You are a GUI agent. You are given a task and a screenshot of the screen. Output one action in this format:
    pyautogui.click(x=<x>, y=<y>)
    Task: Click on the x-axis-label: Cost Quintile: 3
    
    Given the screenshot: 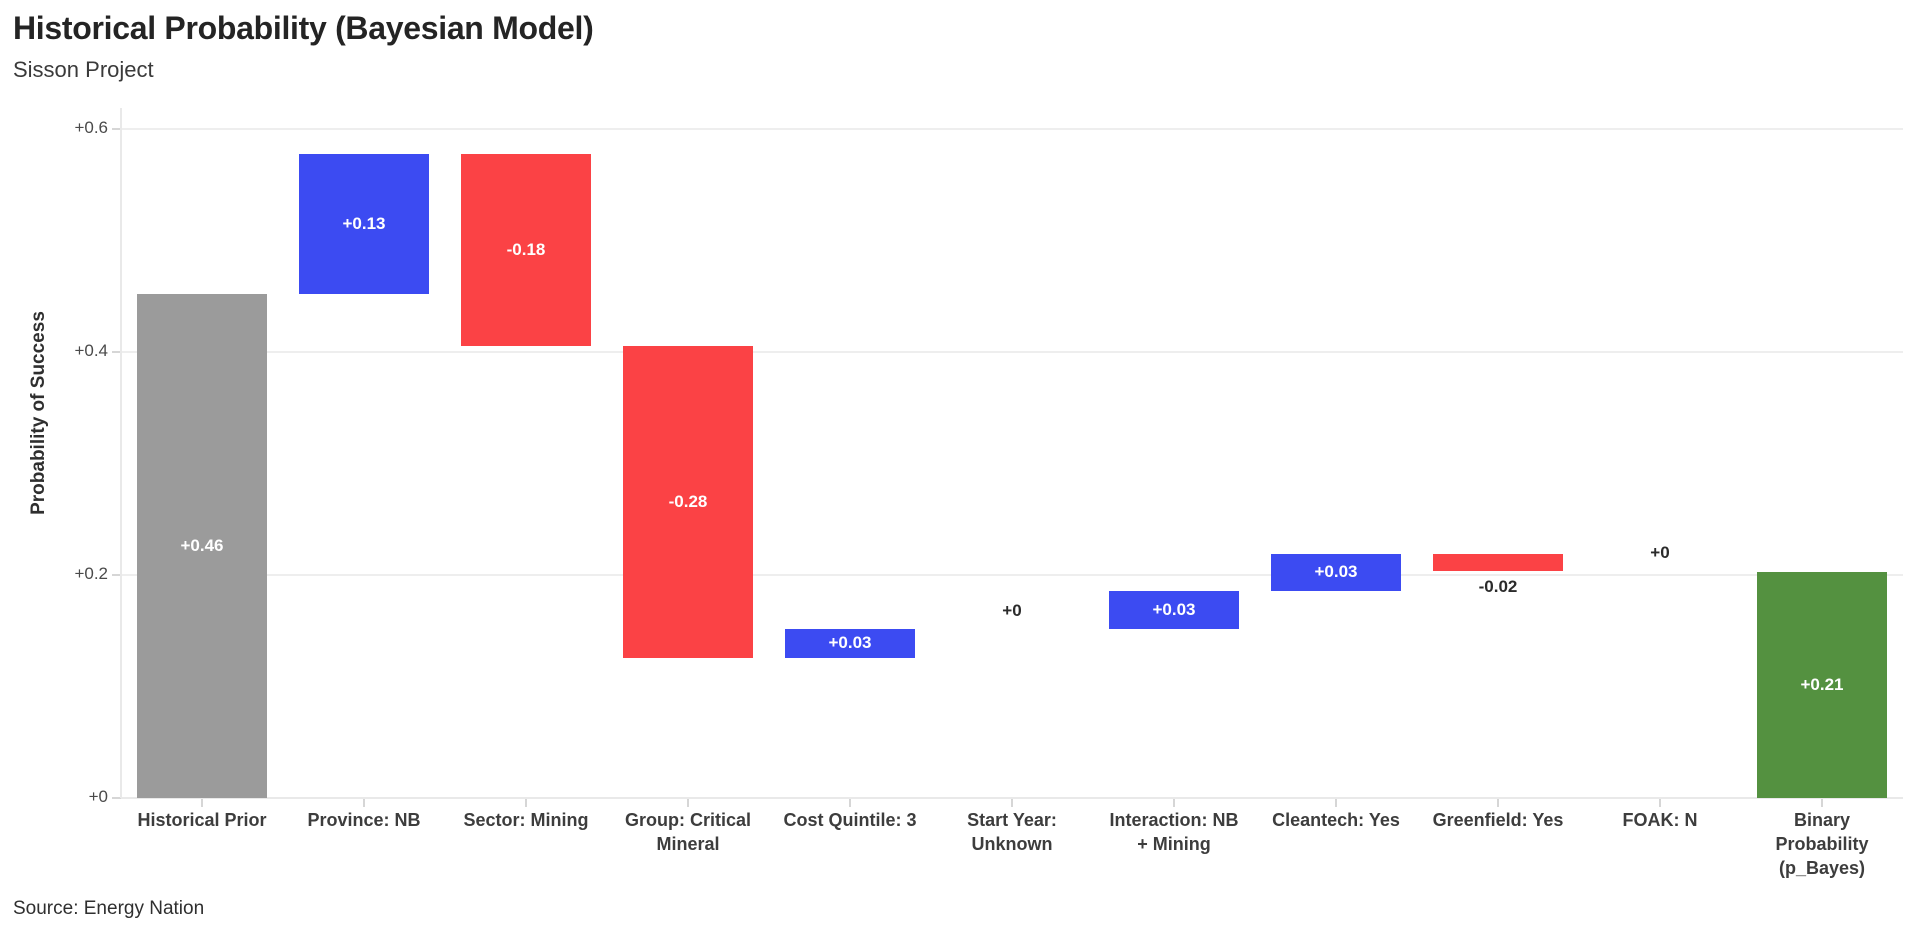 What is the action you would take?
    pyautogui.click(x=850, y=820)
    